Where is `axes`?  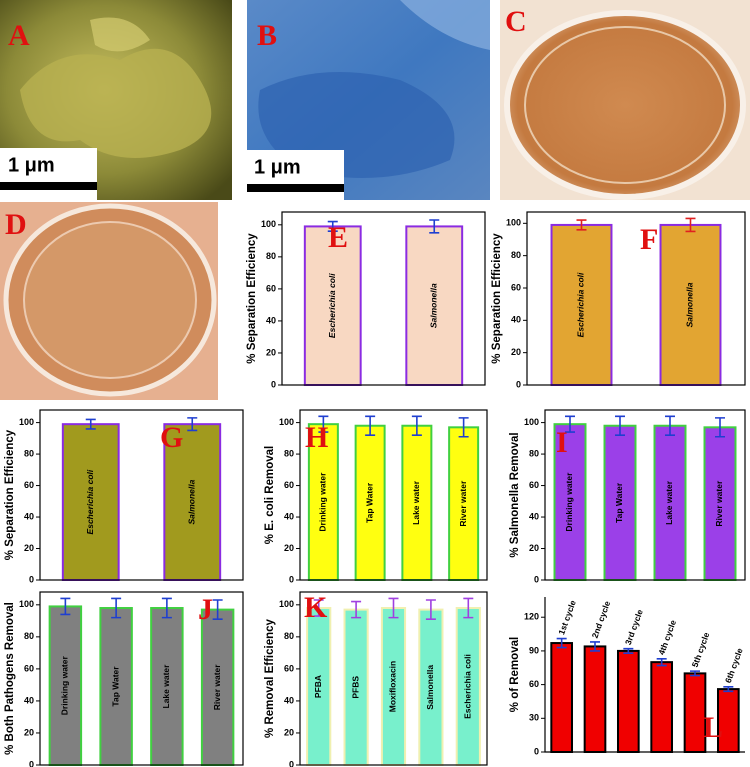 axes is located at coordinates (644, 675).